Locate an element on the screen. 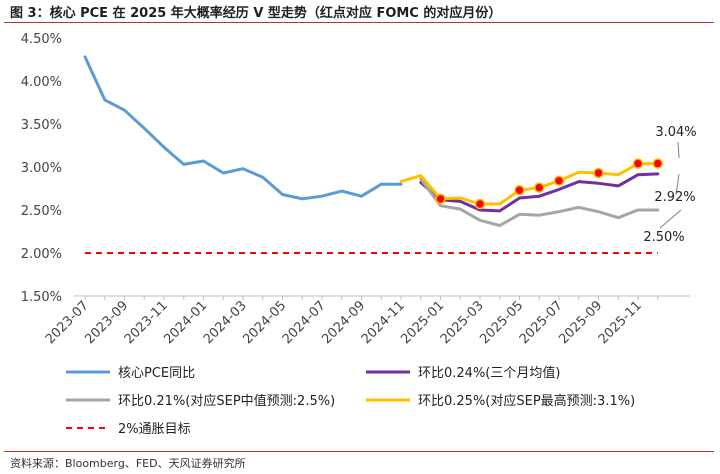 The image size is (720, 474). data-label: 2.50% is located at coordinates (663, 237).